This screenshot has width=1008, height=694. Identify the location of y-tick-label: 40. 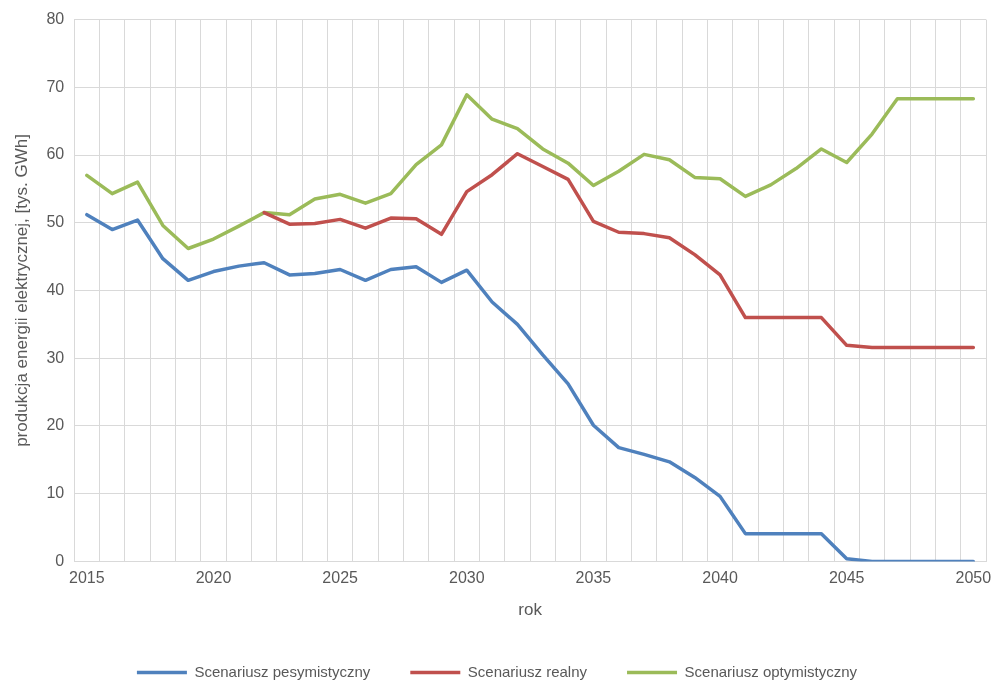
(55, 289).